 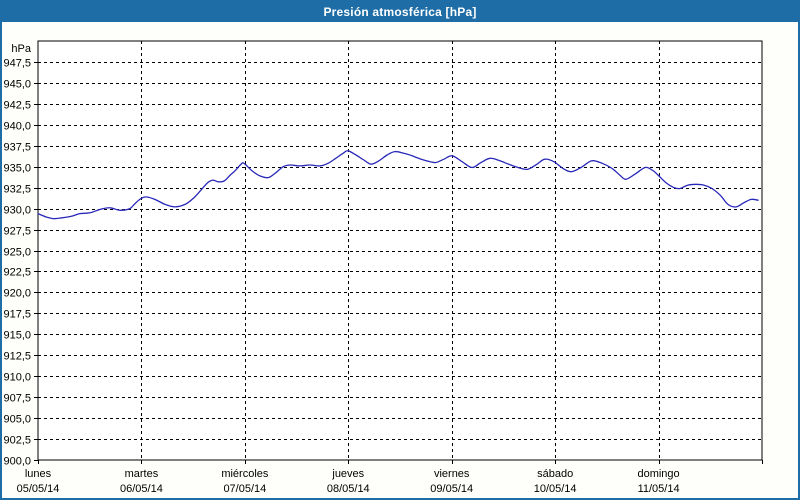 What do you see at coordinates (17, 399) in the screenshot?
I see `y-axis-tick-label: 907,5` at bounding box center [17, 399].